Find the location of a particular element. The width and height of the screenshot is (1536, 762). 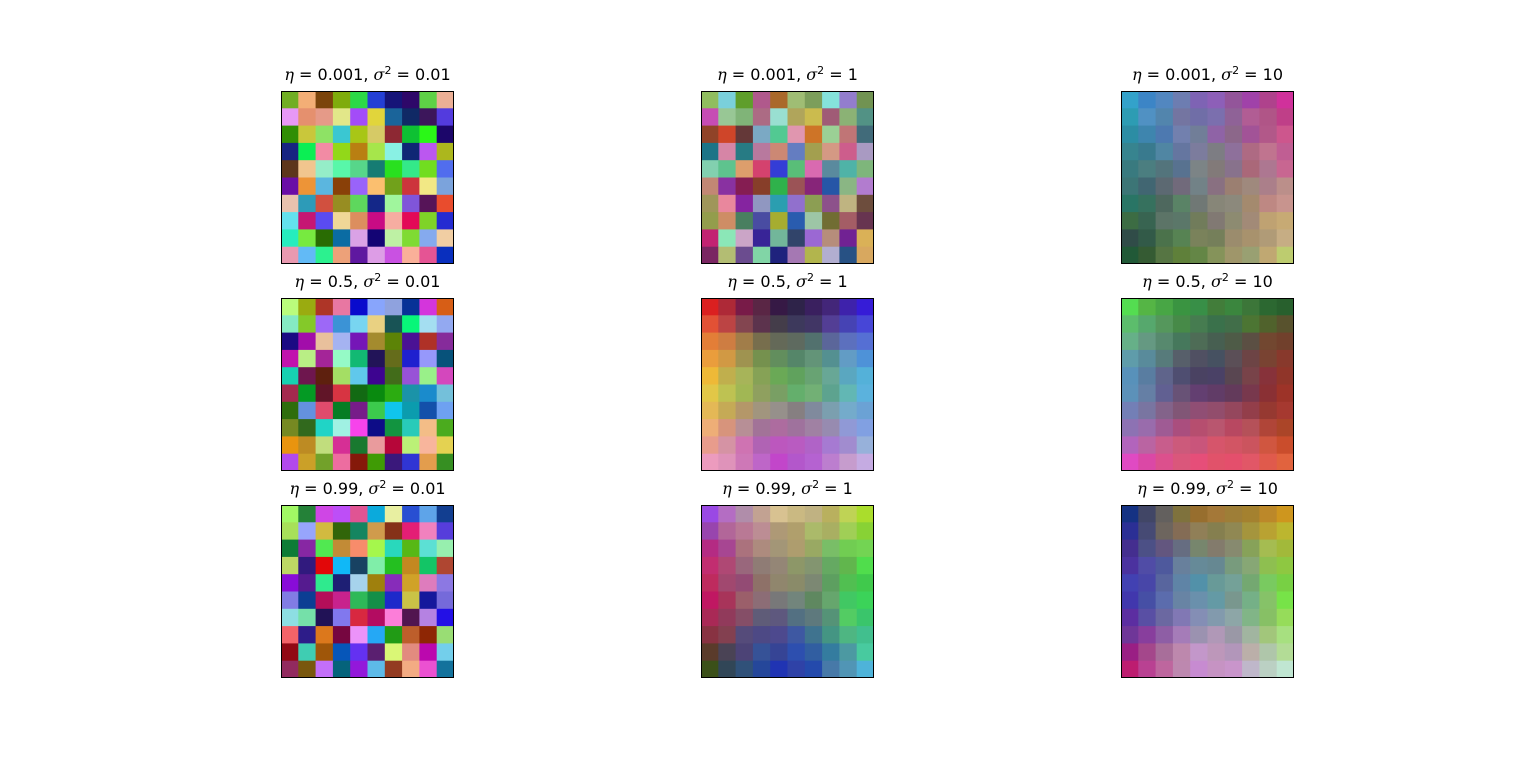

heatmap-panel: η = 0.001, σ2 = 1 is located at coordinates (787, 164).